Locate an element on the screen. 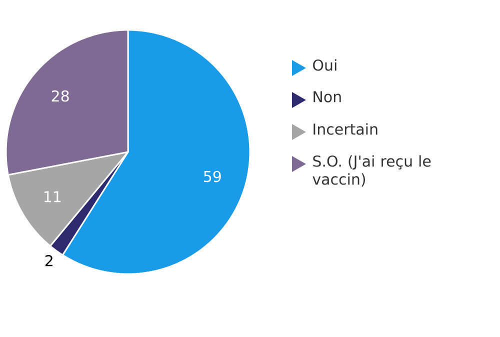 The image size is (500, 337). data-label: 59 is located at coordinates (212, 176).